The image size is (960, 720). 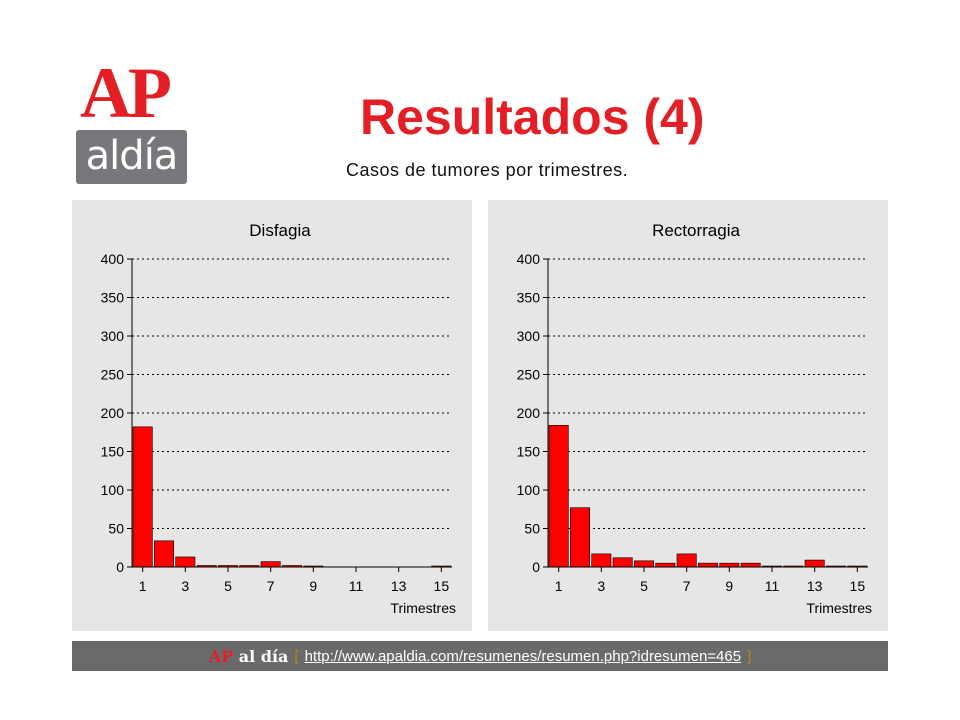 What do you see at coordinates (131, 157) in the screenshot?
I see `logo-aldia-box: aldía` at bounding box center [131, 157].